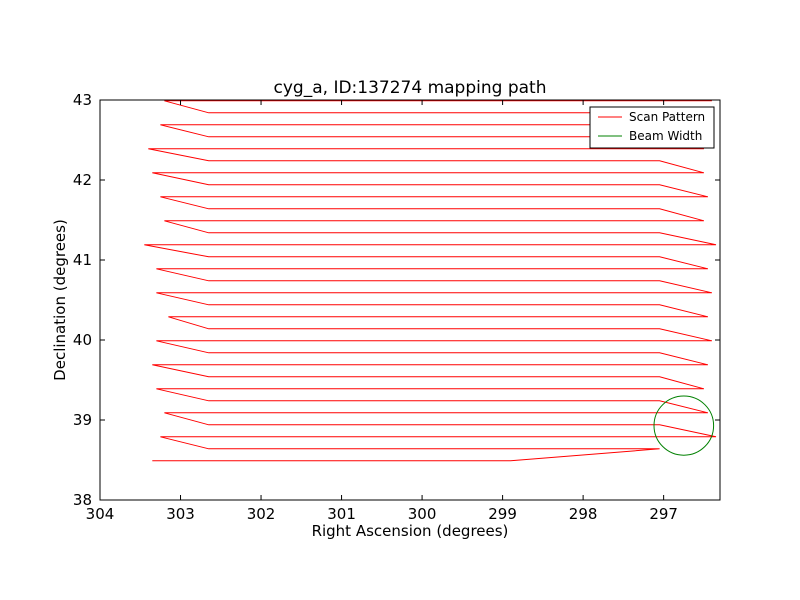  Describe the element at coordinates (82, 500) in the screenshot. I see `y-tick-label: 38` at that location.